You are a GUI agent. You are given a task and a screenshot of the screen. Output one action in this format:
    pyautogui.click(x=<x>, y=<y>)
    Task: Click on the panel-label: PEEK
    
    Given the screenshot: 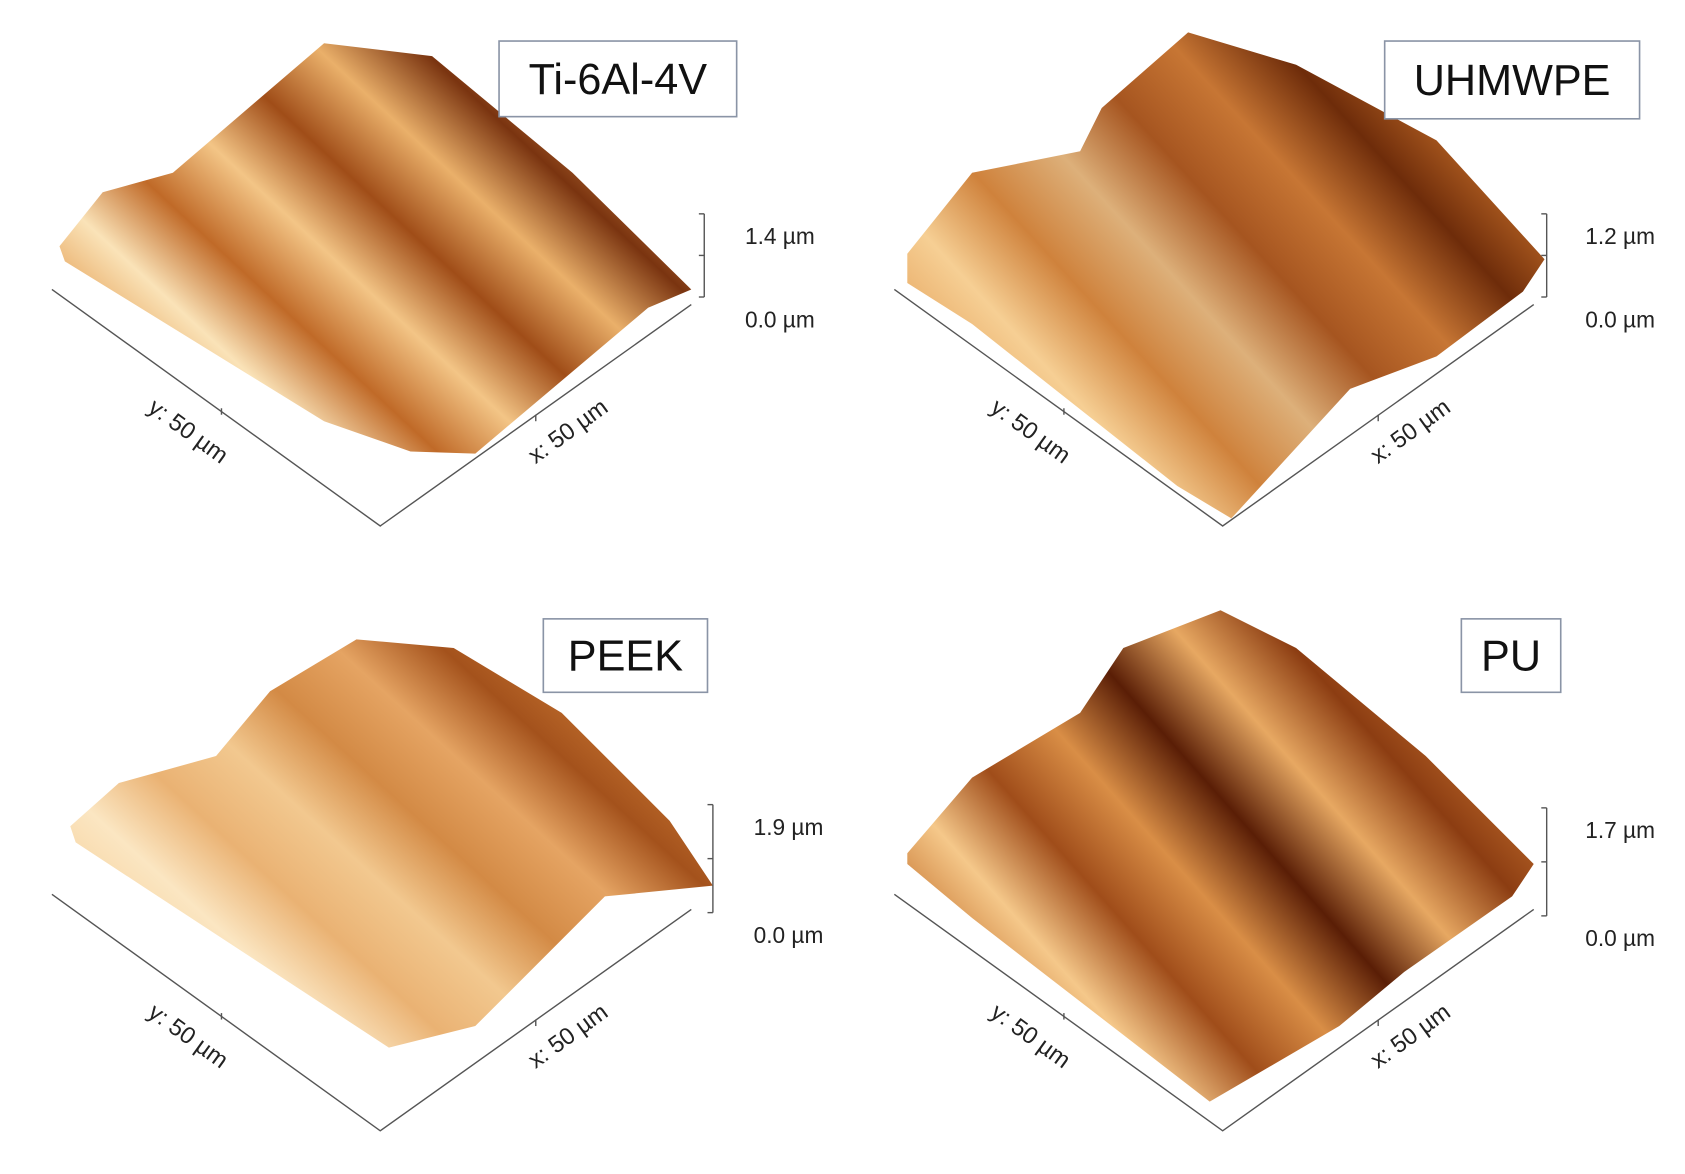 What is the action you would take?
    pyautogui.click(x=625, y=657)
    